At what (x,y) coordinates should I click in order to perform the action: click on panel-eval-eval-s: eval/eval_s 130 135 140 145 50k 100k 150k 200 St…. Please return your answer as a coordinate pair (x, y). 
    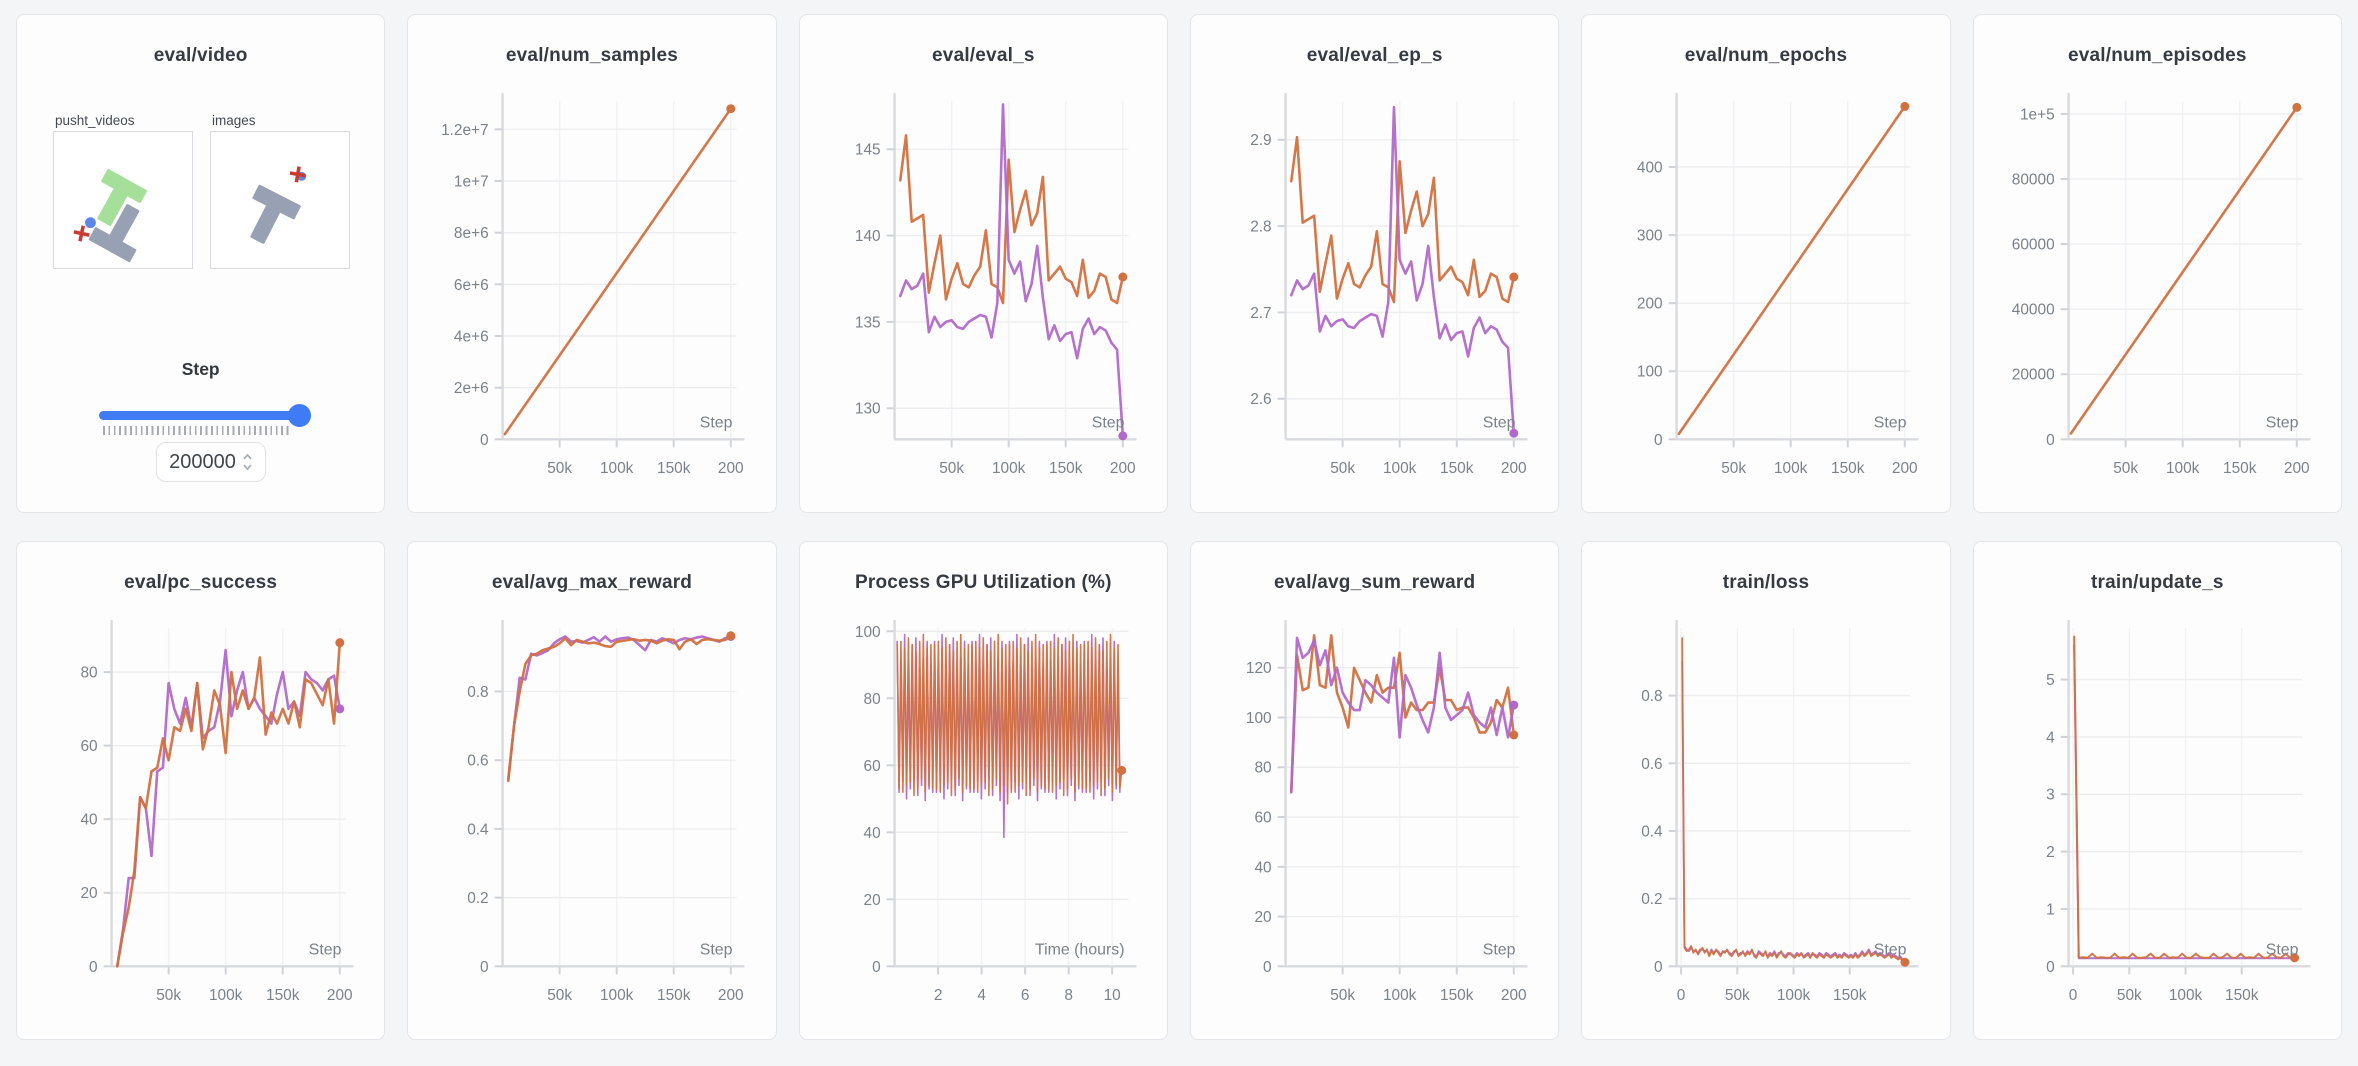
    Looking at the image, I should click on (983, 263).